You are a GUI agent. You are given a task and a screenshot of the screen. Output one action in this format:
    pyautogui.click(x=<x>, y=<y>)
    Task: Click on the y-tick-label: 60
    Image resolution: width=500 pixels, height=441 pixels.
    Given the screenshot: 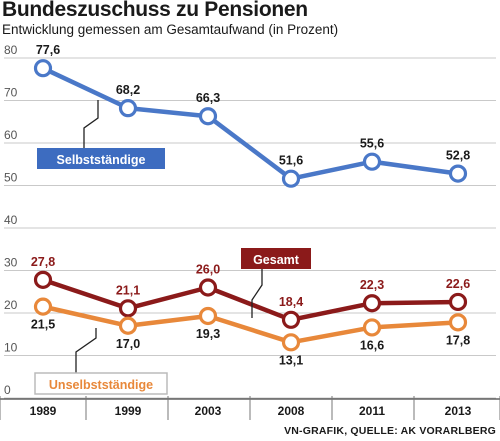 What is the action you would take?
    pyautogui.click(x=11, y=135)
    